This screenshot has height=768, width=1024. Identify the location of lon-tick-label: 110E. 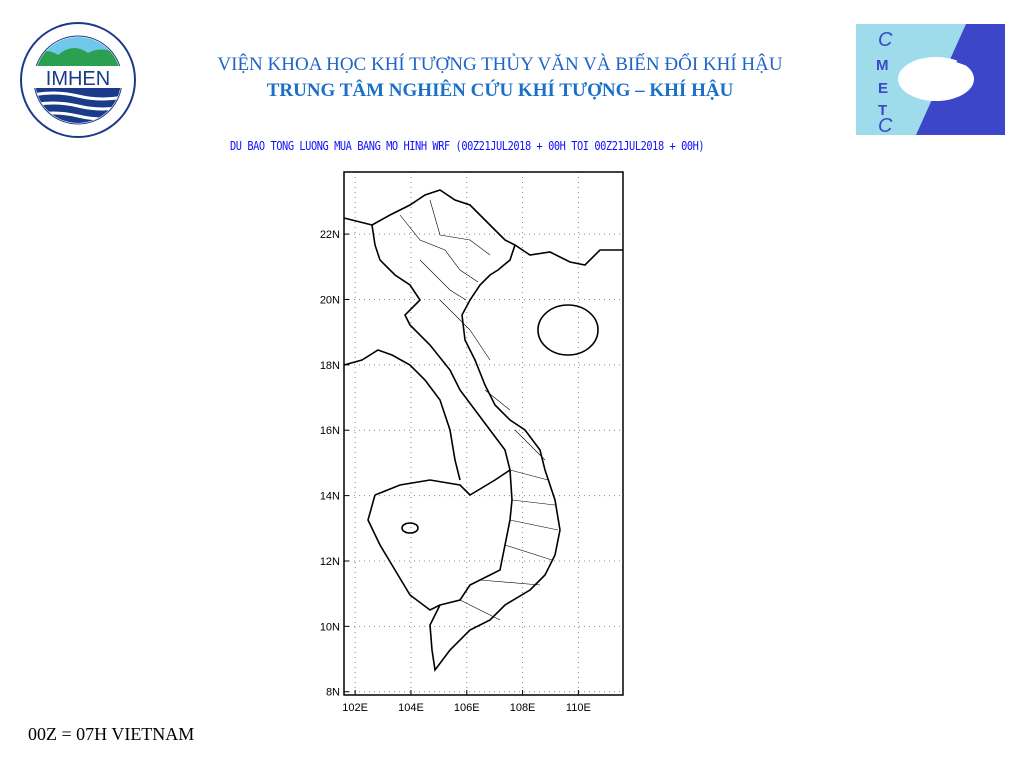
(578, 708).